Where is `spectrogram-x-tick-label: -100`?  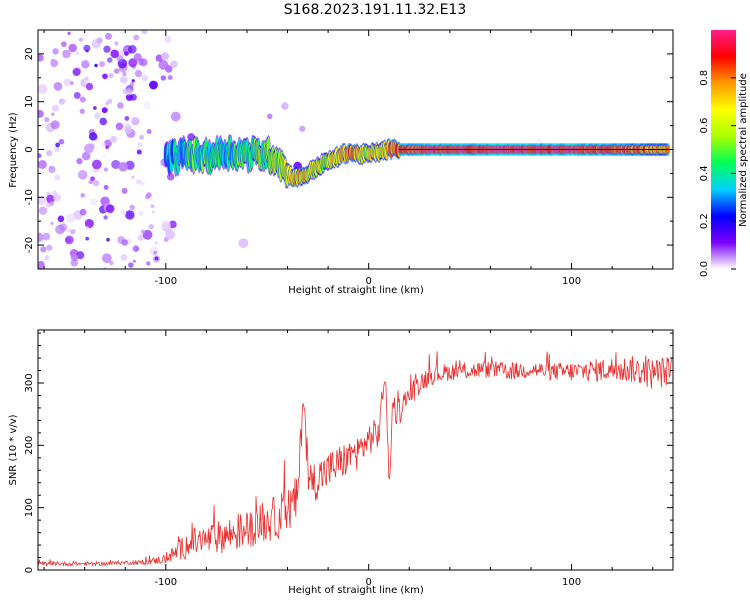 spectrogram-x-tick-label: -100 is located at coordinates (165, 281).